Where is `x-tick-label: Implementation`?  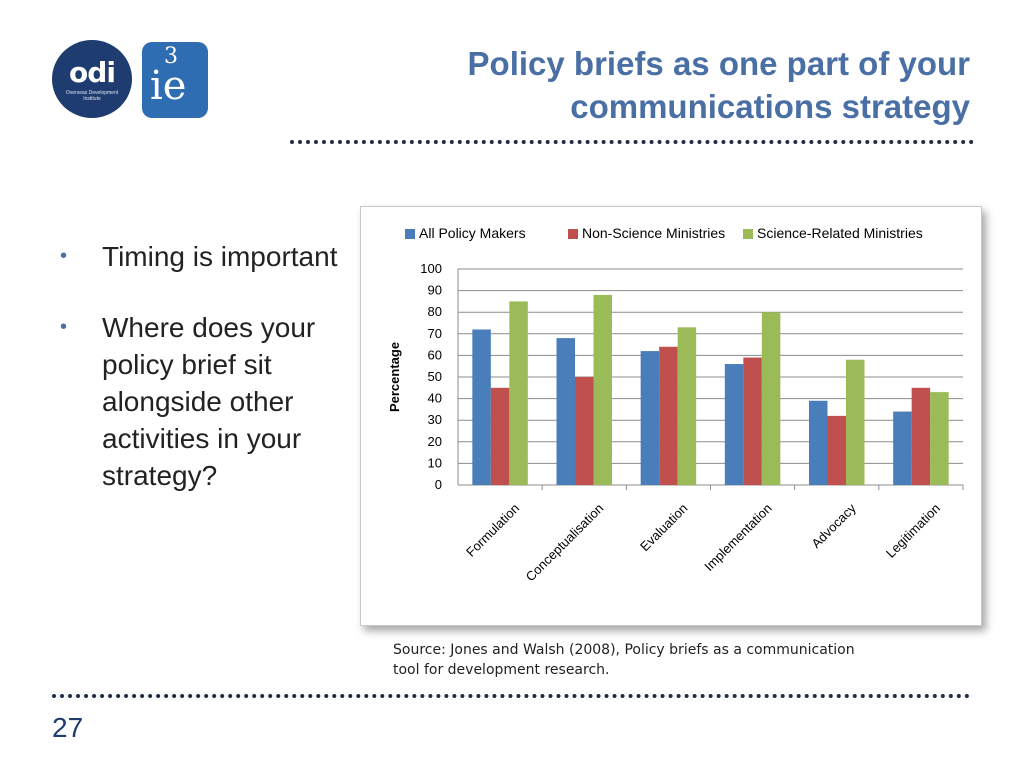
x-tick-label: Implementation is located at coordinates (737, 537).